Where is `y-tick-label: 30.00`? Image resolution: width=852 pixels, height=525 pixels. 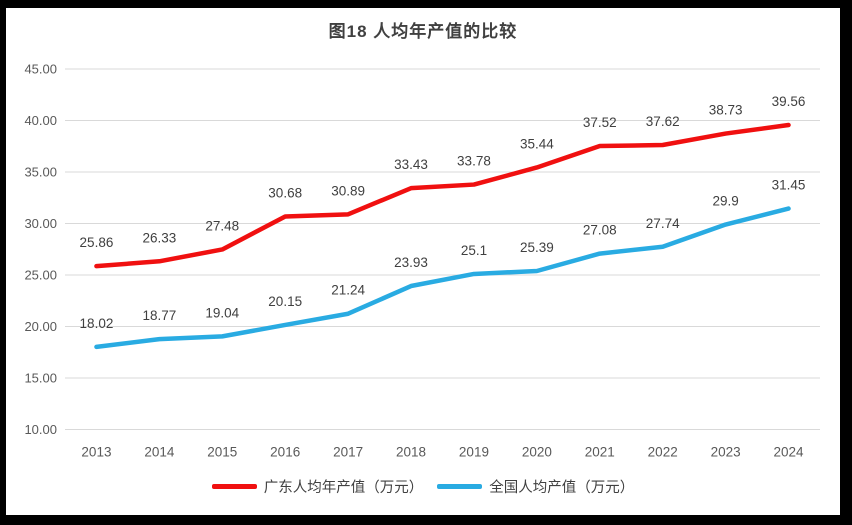
y-tick-label: 30.00 is located at coordinates (40, 223).